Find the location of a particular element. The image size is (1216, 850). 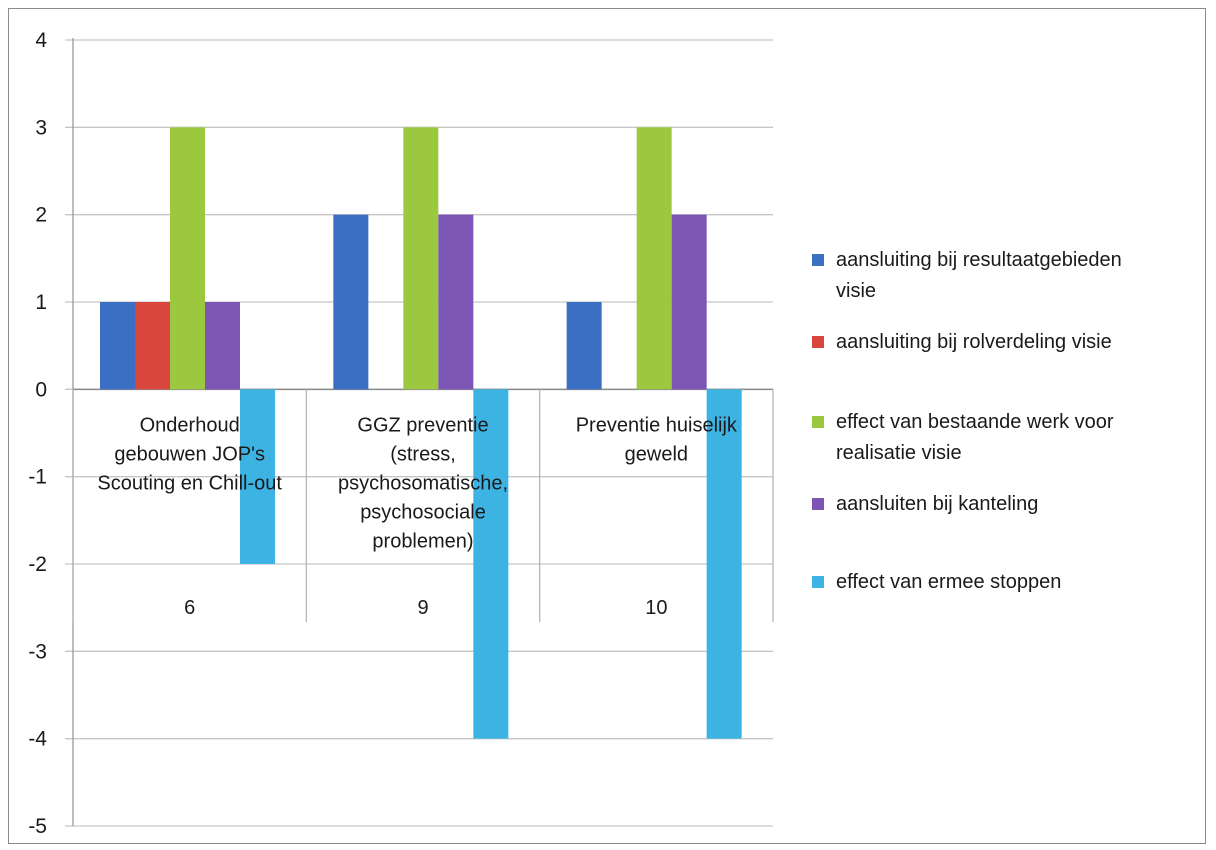

category-label: psychosociale is located at coordinates (423, 512).